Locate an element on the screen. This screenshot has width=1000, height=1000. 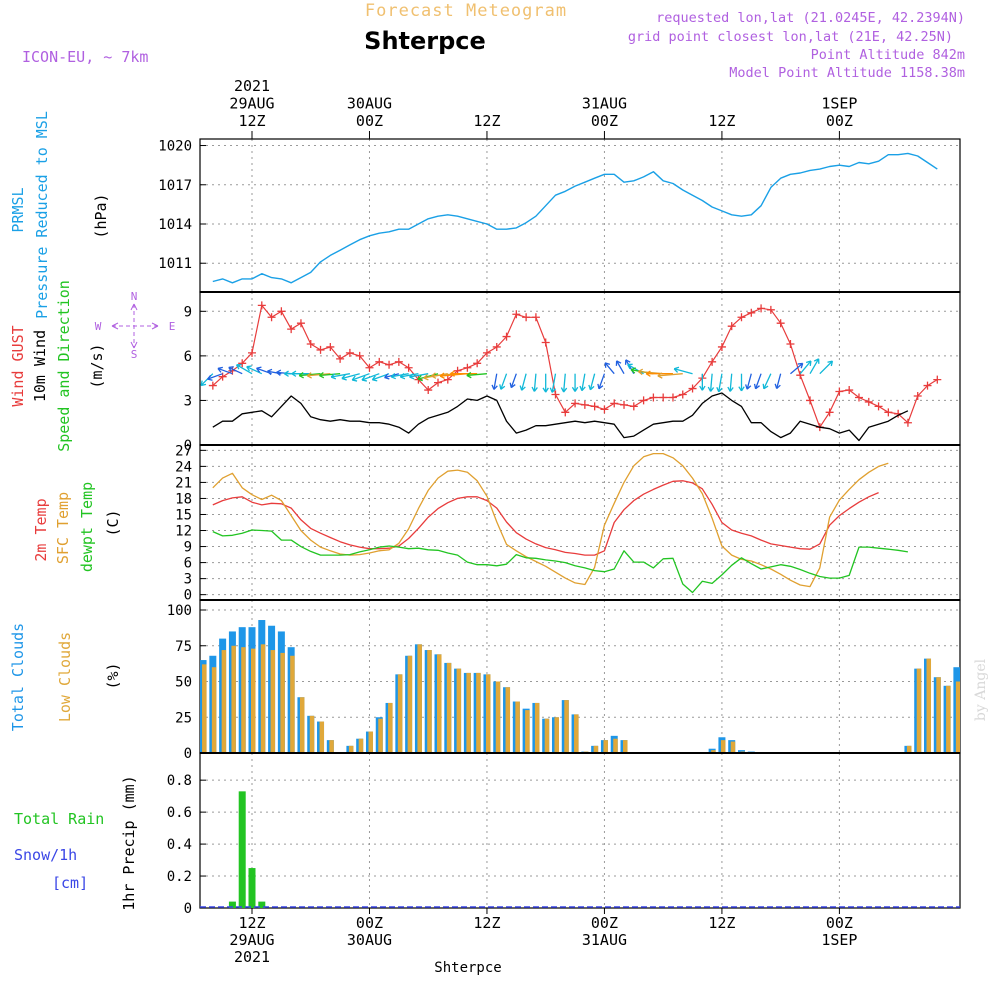
pressure-ytick-label: 1014 is located at coordinates (175, 225).